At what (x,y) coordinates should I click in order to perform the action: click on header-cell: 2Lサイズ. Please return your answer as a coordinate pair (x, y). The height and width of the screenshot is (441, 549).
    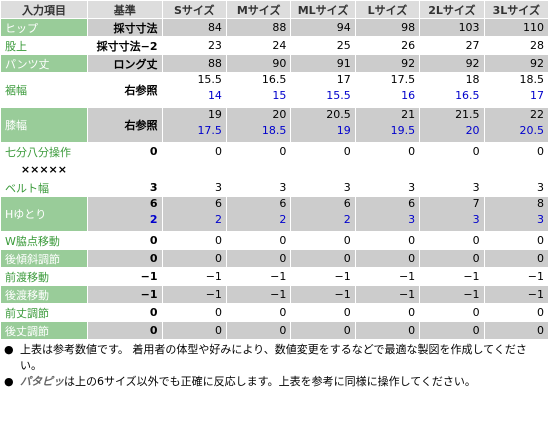
    Looking at the image, I should click on (452, 9).